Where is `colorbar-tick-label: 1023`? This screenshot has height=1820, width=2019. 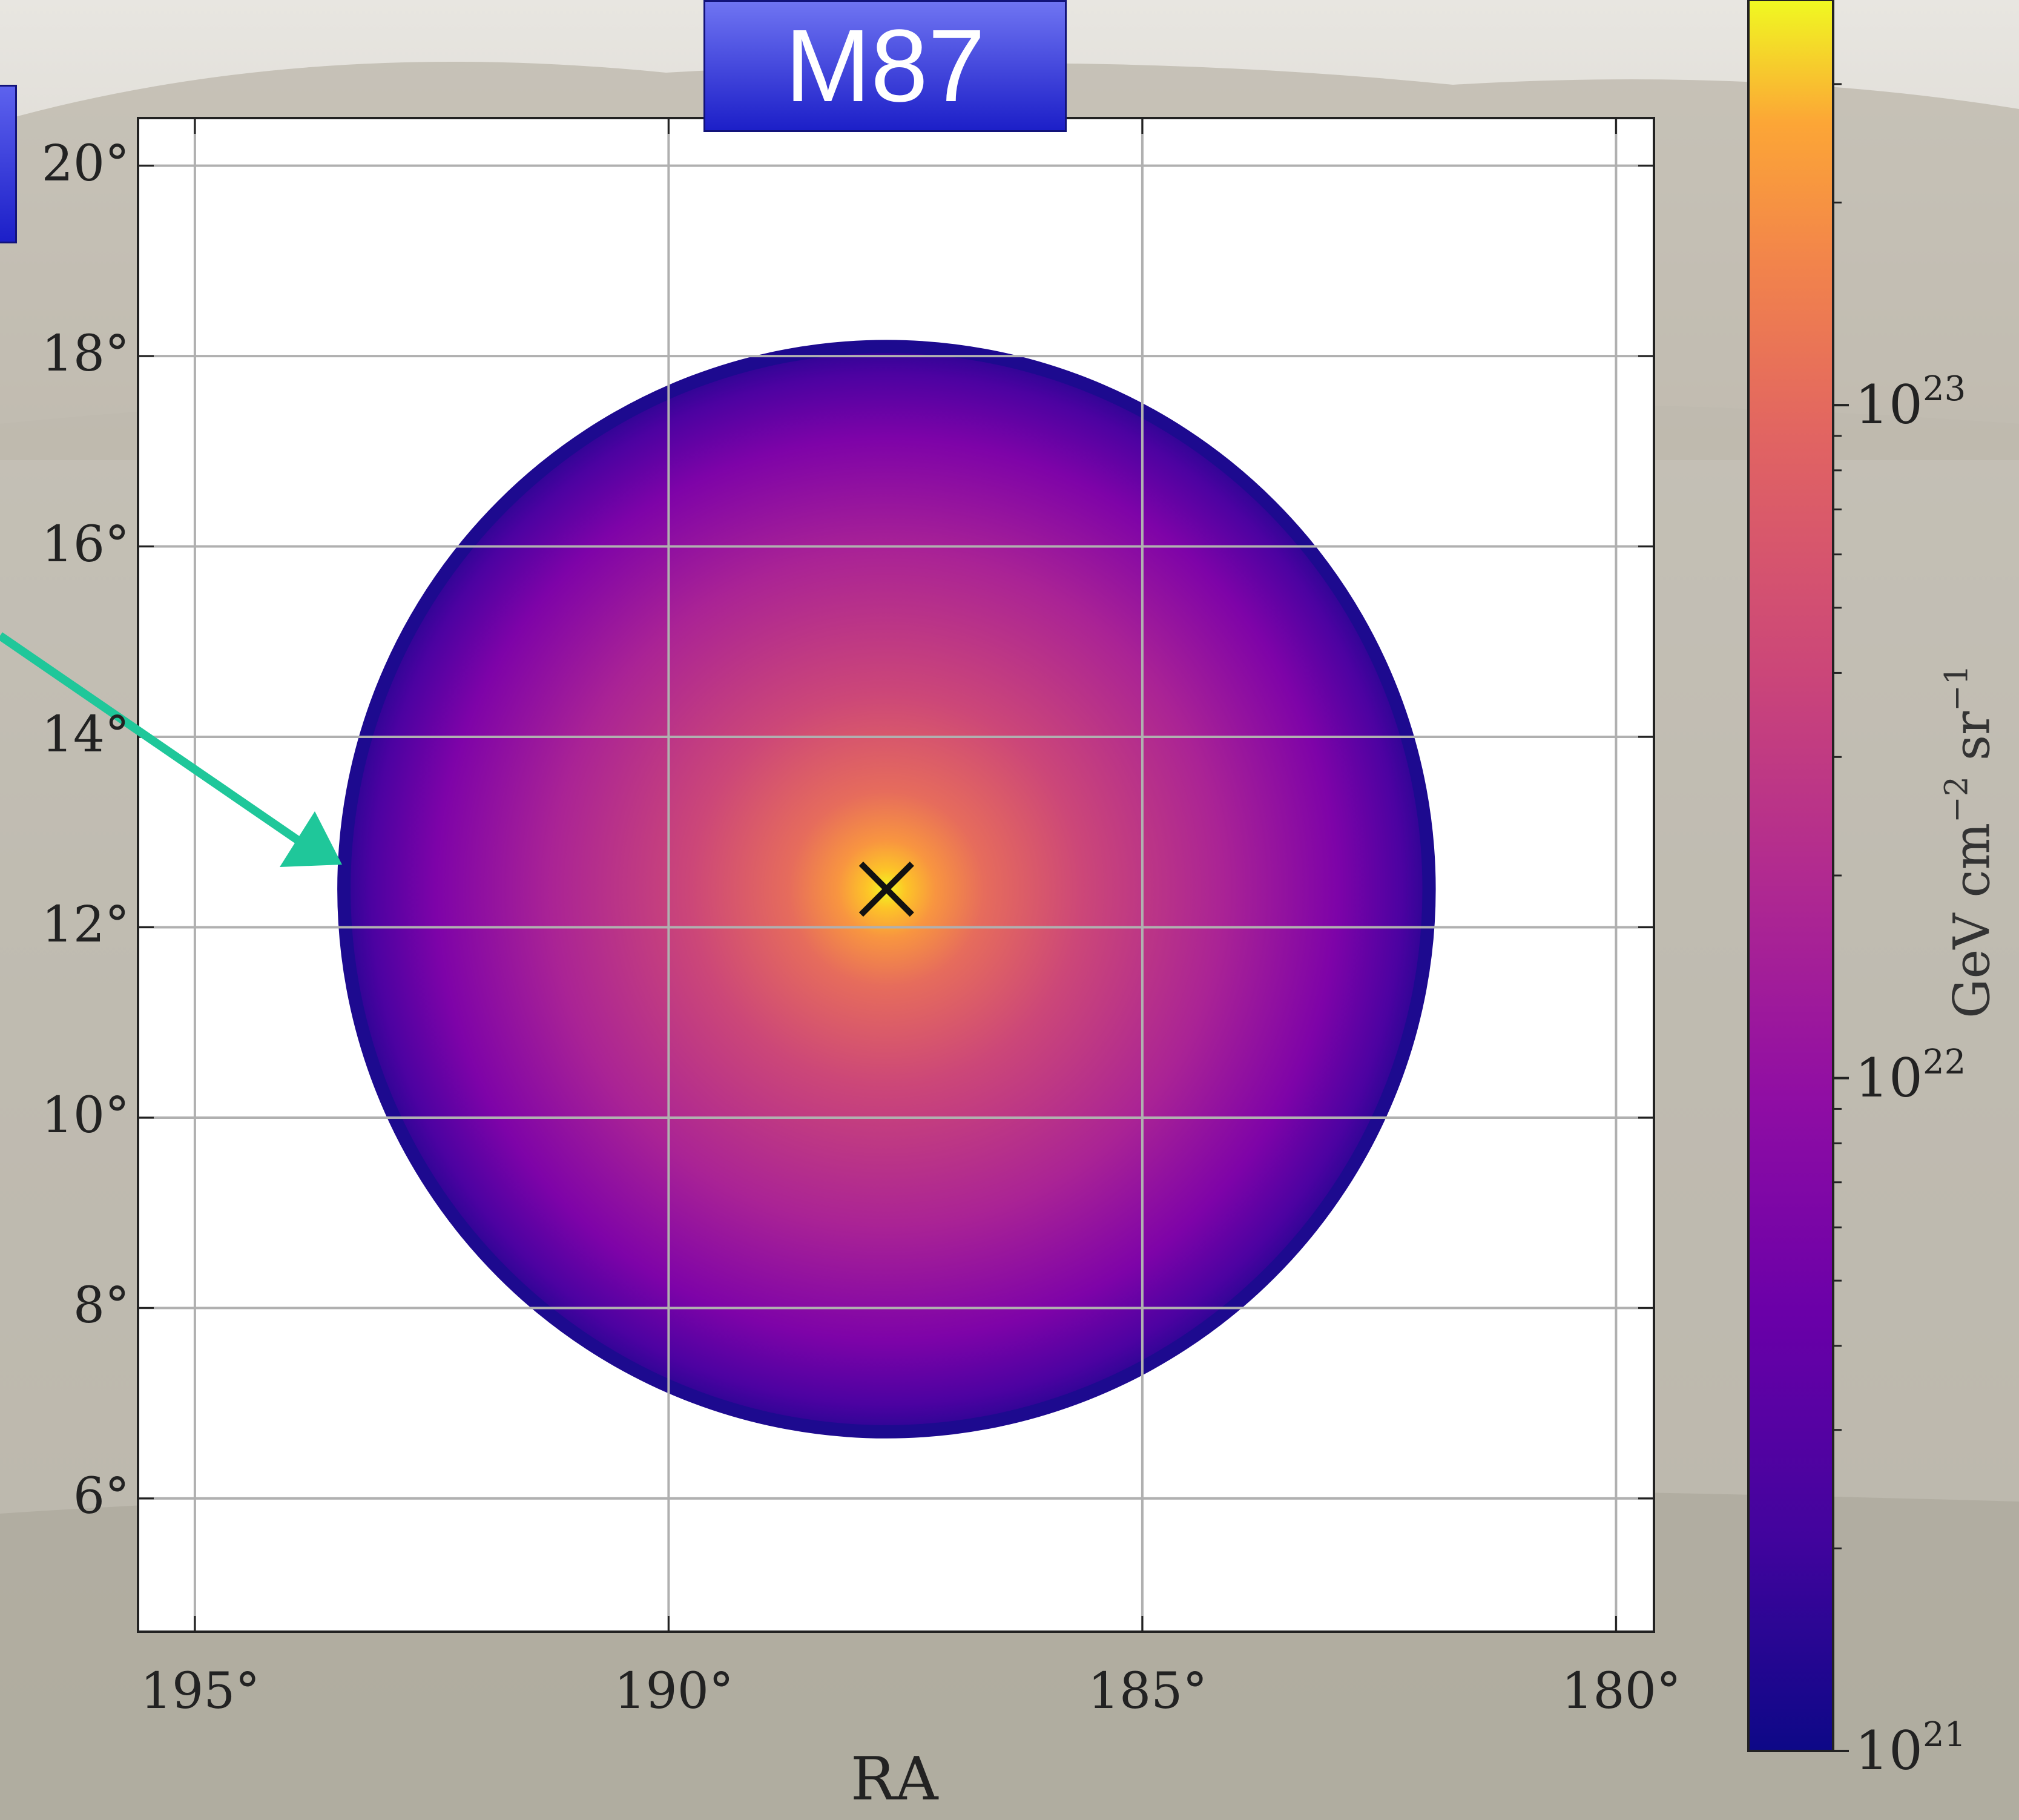 colorbar-tick-label: 1023 is located at coordinates (1910, 403).